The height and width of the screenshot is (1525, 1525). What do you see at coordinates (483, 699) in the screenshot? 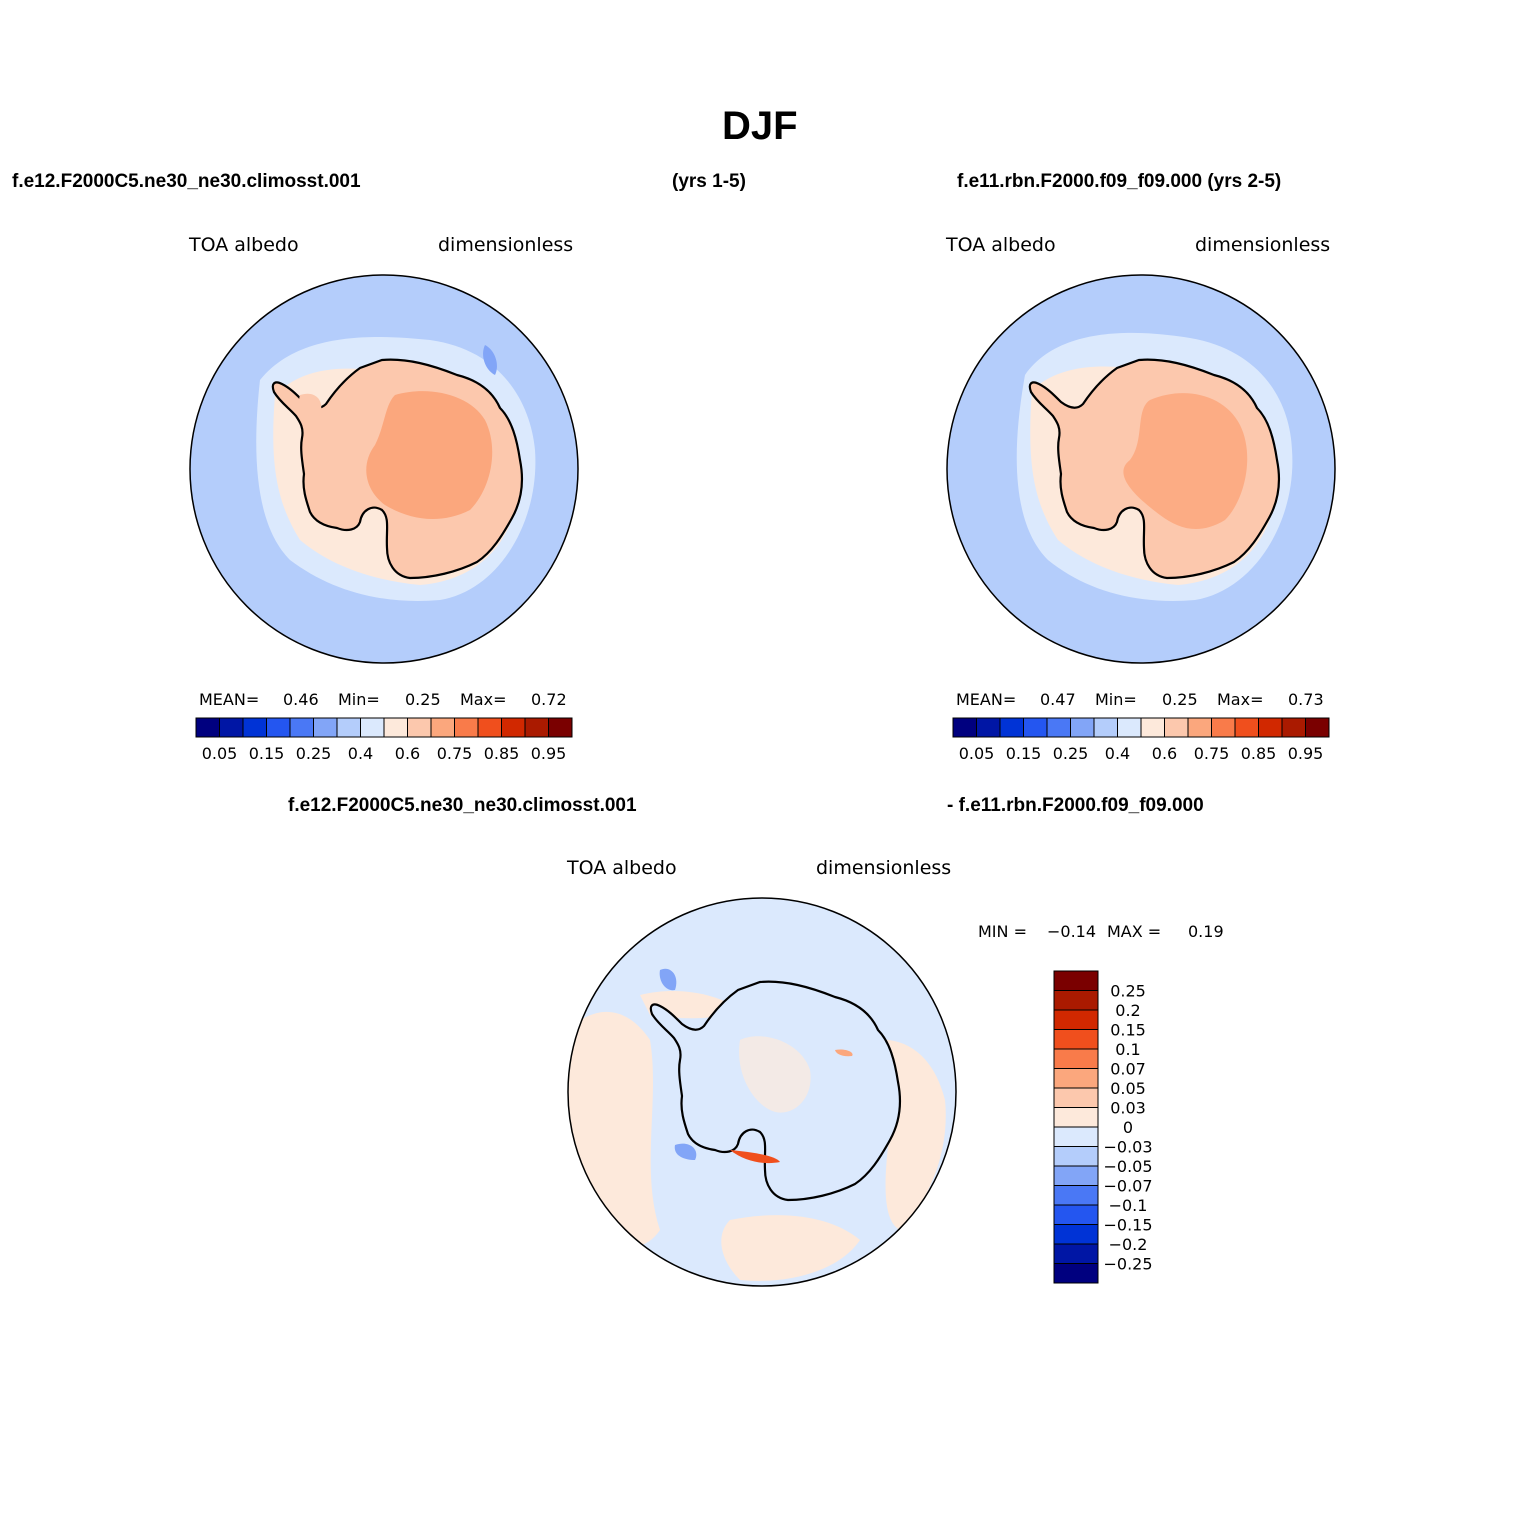
I see `panel1-max-label: Max=` at bounding box center [483, 699].